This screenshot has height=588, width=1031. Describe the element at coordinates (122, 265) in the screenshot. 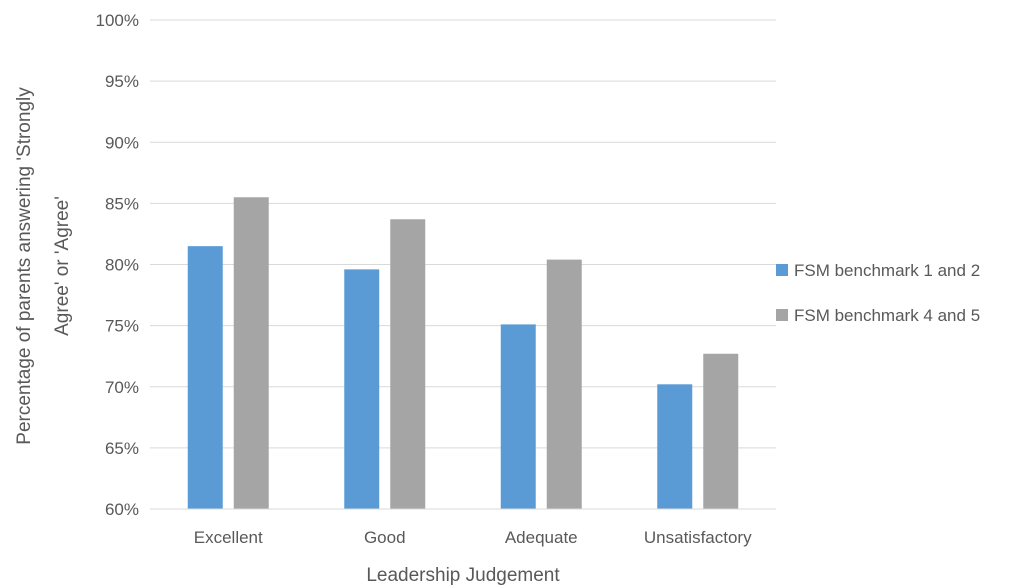

I see `y-tick-label: 80%` at that location.